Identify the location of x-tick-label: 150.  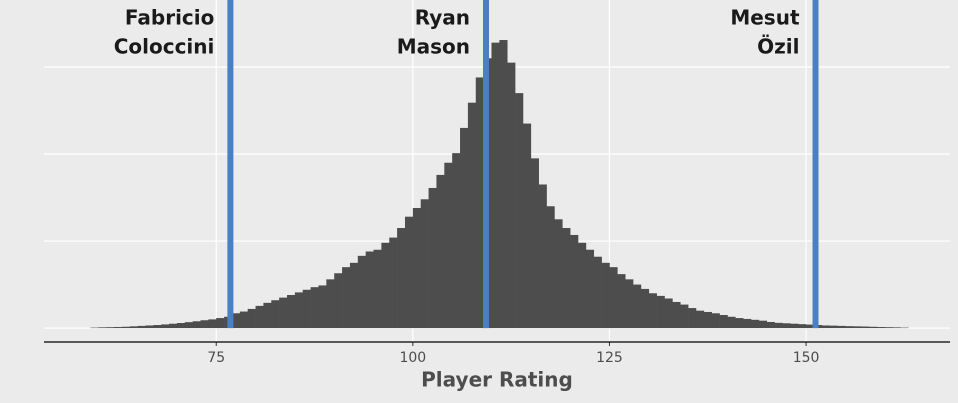
(806, 358).